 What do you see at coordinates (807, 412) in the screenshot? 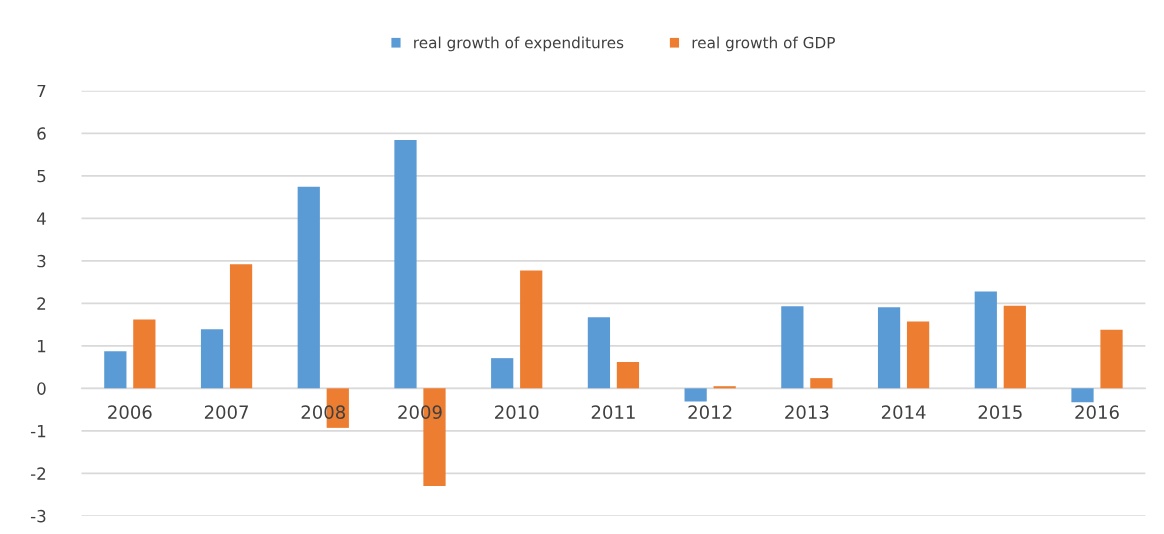
I see `x-tick-label: 2013` at bounding box center [807, 412].